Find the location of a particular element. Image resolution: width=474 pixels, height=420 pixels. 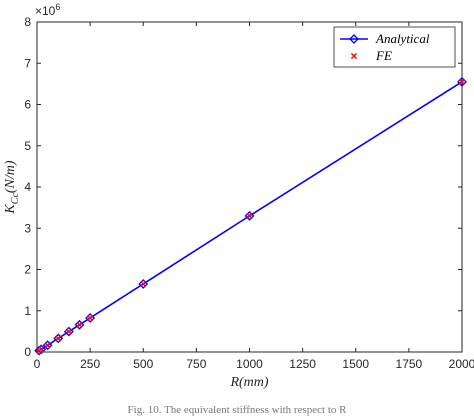

y-axis-label-units: (N/m) is located at coordinates (10, 176).